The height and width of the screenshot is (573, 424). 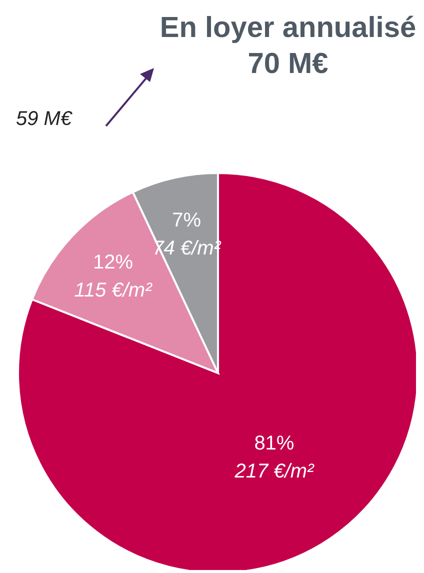 I want to click on chart-subtitle: 70 M€, so click(x=288, y=64).